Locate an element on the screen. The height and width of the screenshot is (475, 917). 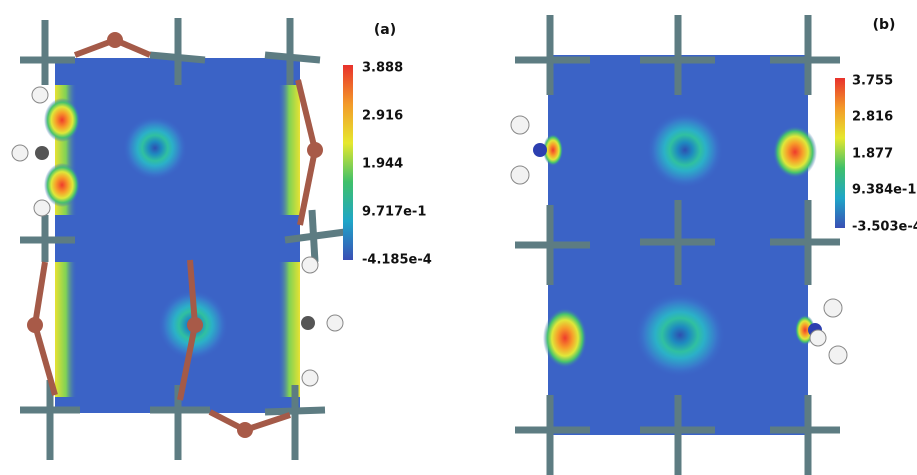
colorbar-tick-label: 1.944 is located at coordinates (382, 164).